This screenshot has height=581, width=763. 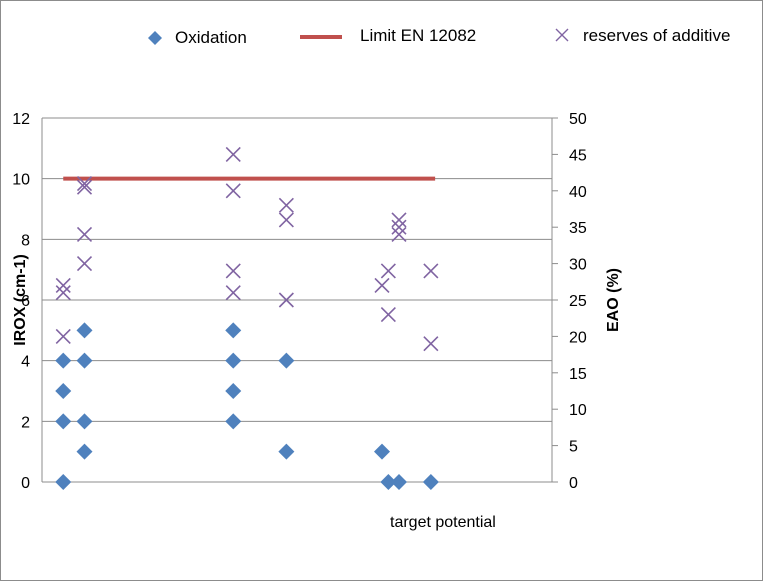 I want to click on right-tick-label: 0, so click(x=573, y=483).